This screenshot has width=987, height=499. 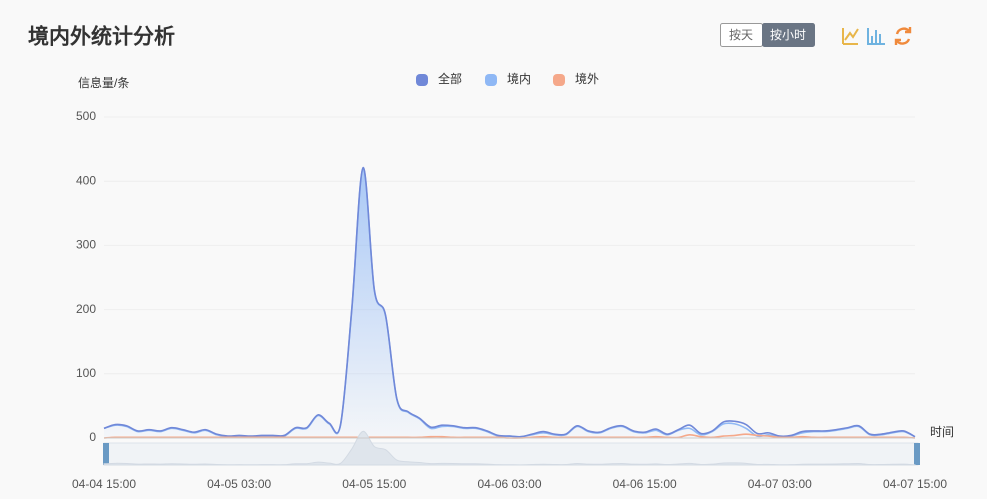 I want to click on day-button-label: 按天, so click(x=741, y=35).